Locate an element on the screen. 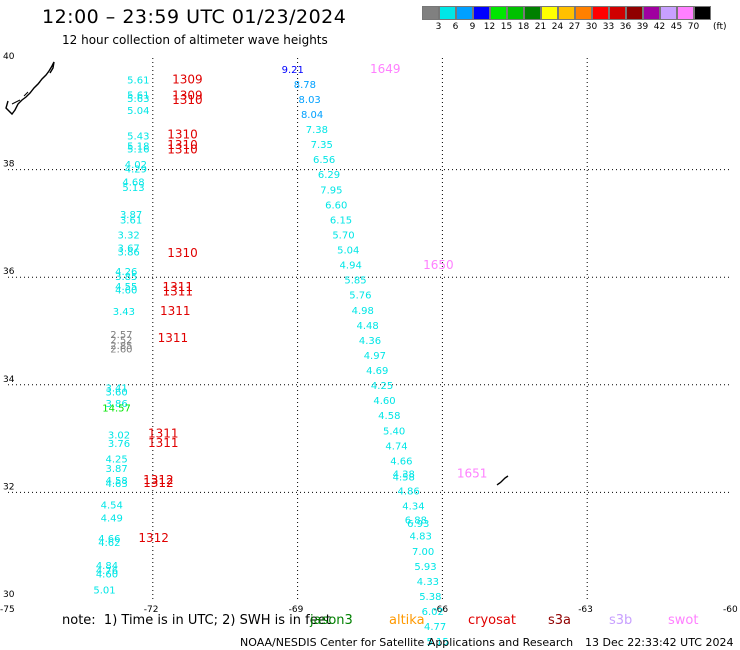 Image resolution: width=740 pixels, height=650 pixels. legend-label: 36 is located at coordinates (625, 27).